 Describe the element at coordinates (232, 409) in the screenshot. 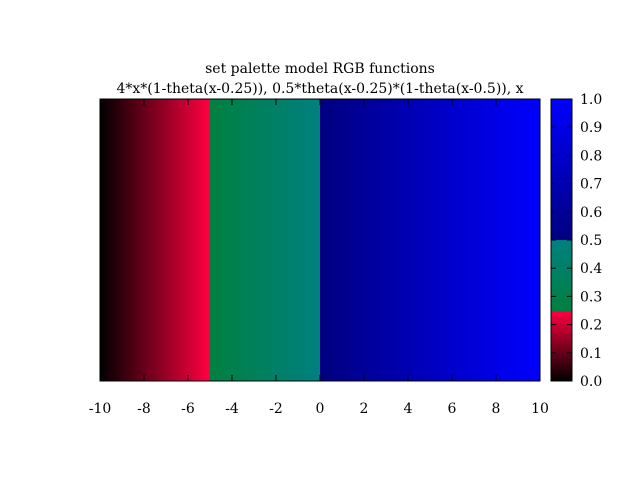

I see `x-tick-label: -4` at that location.